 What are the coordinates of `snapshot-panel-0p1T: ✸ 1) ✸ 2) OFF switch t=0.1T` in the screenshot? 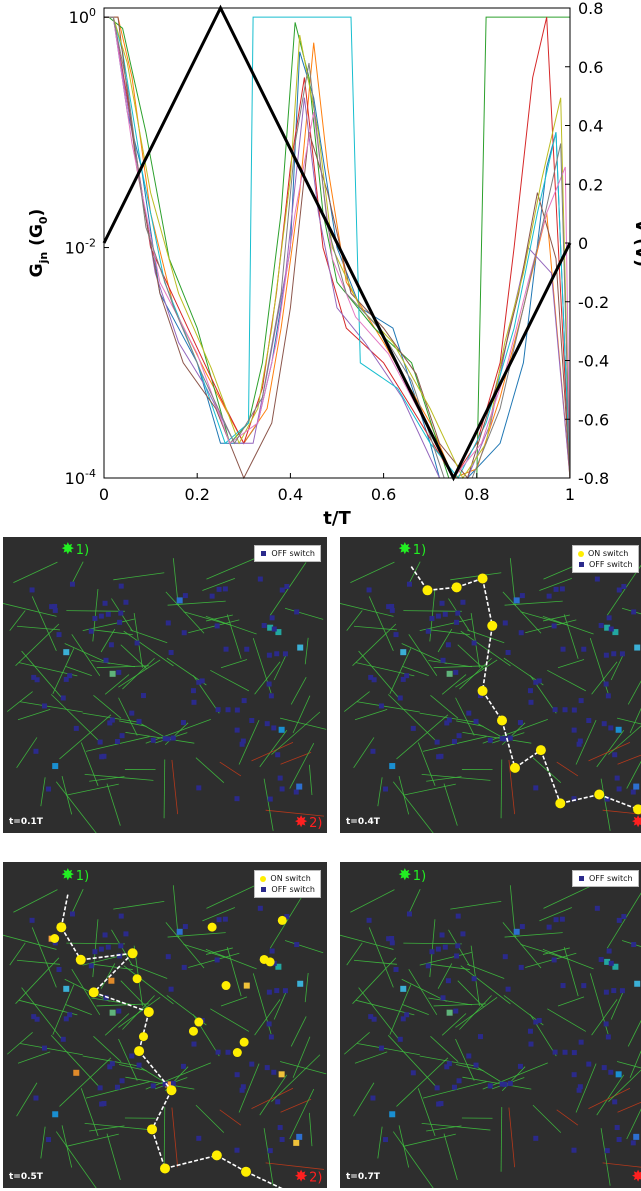 It's located at (165, 685).